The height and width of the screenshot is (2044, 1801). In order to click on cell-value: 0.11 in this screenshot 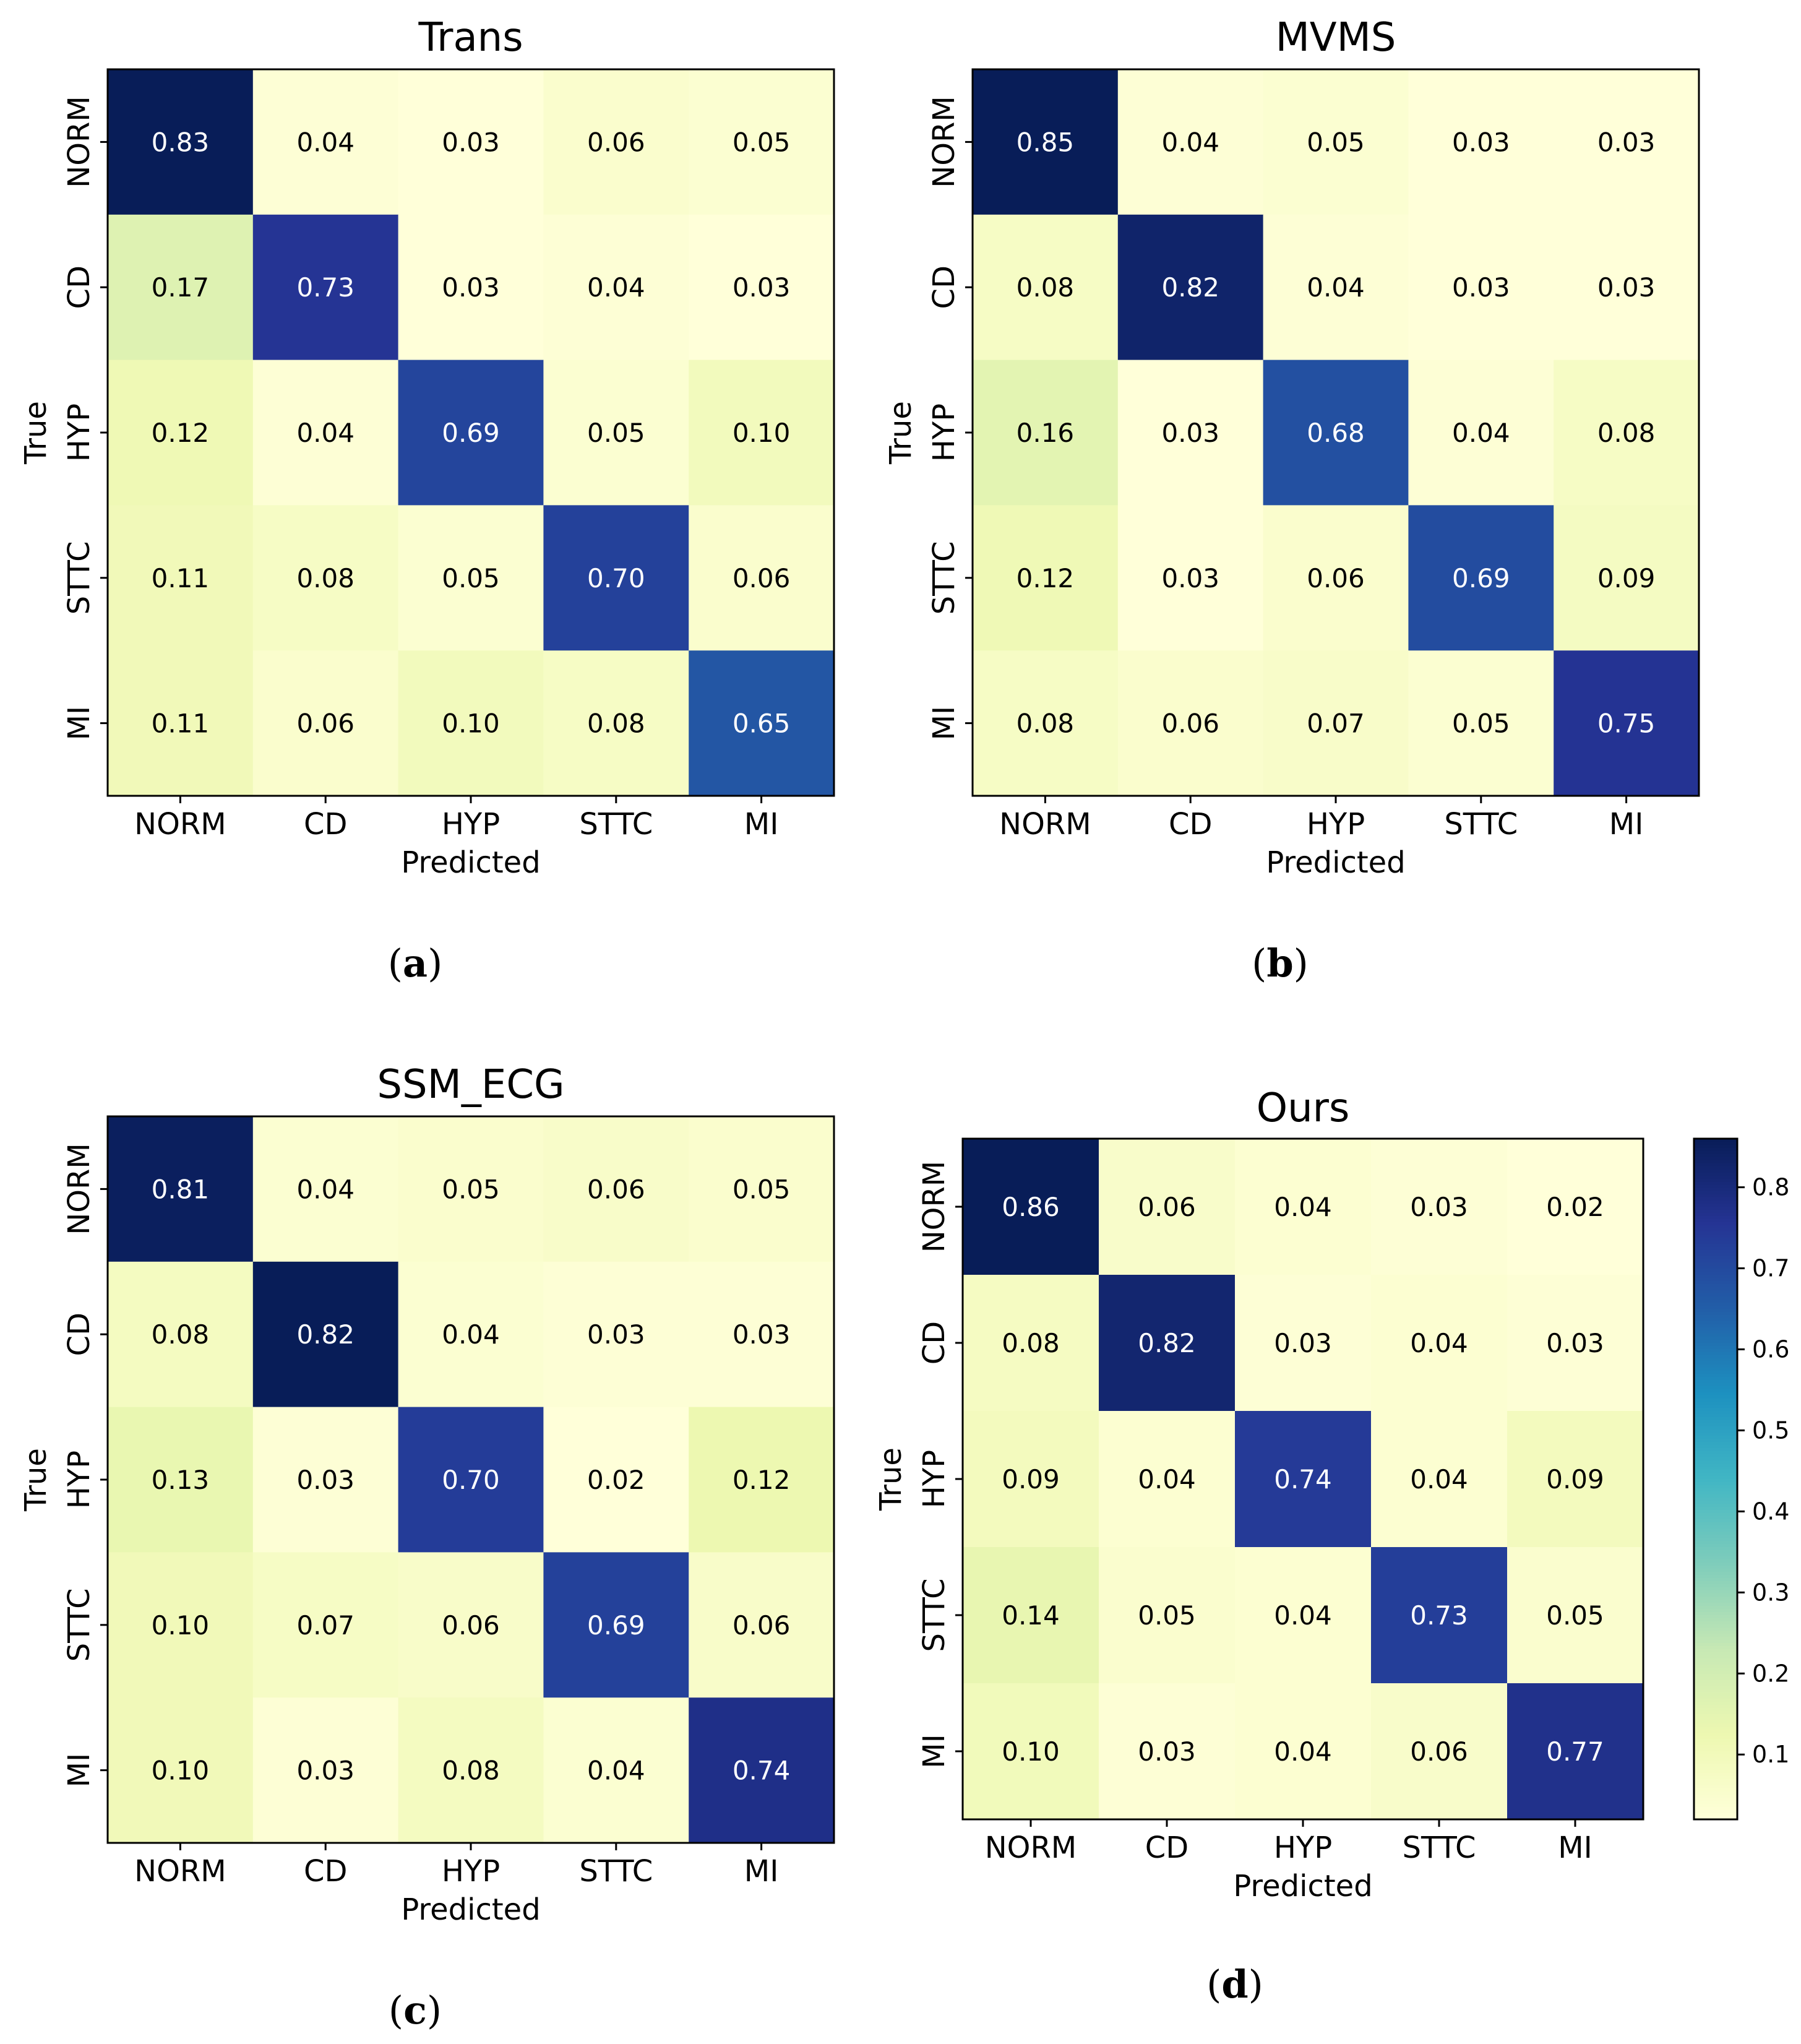, I will do `click(181, 578)`.